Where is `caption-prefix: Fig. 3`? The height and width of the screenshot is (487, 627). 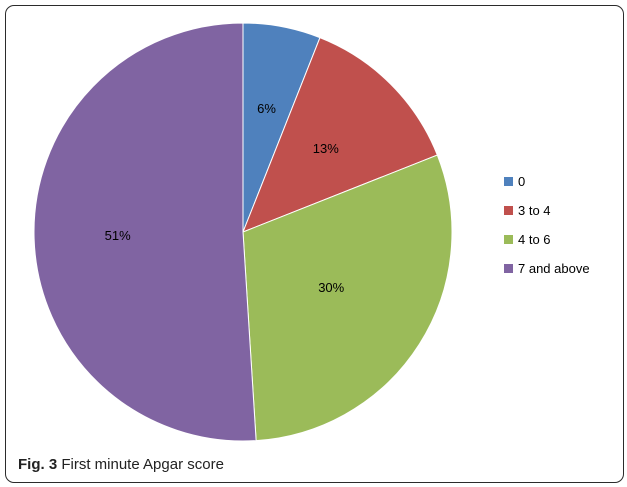
caption-prefix: Fig. 3 is located at coordinates (38, 464).